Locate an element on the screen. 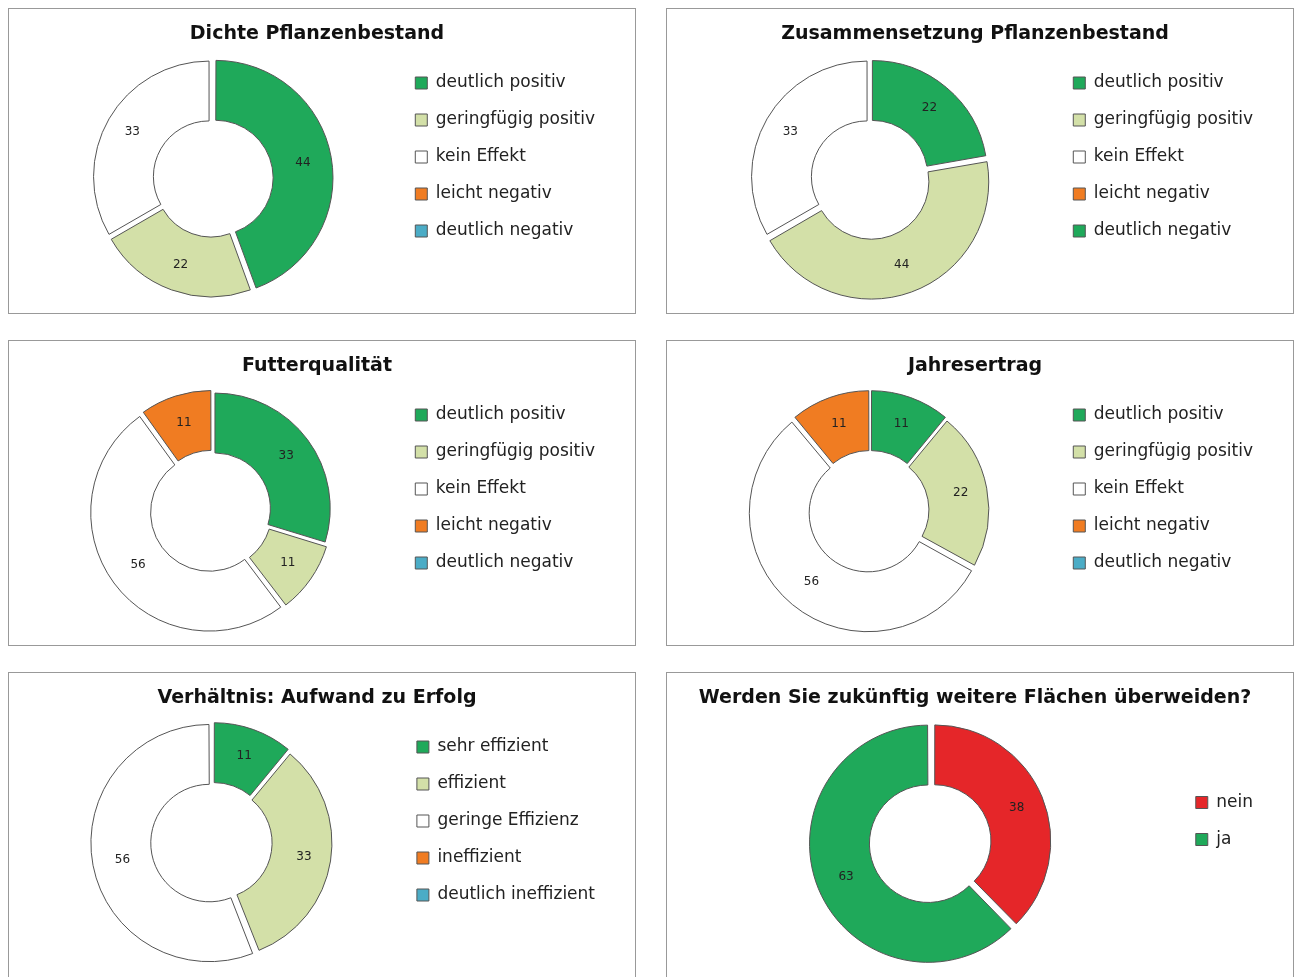 This screenshot has width=1295, height=977. chart-title: Werden Sie zukünftig weitere Flächen überweiden? is located at coordinates (975, 696).